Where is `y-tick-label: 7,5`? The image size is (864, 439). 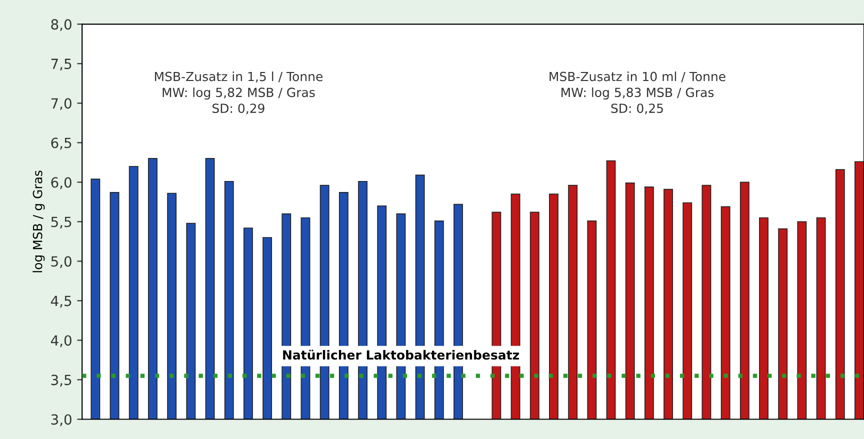
y-tick-label: 7,5 is located at coordinates (61, 64).